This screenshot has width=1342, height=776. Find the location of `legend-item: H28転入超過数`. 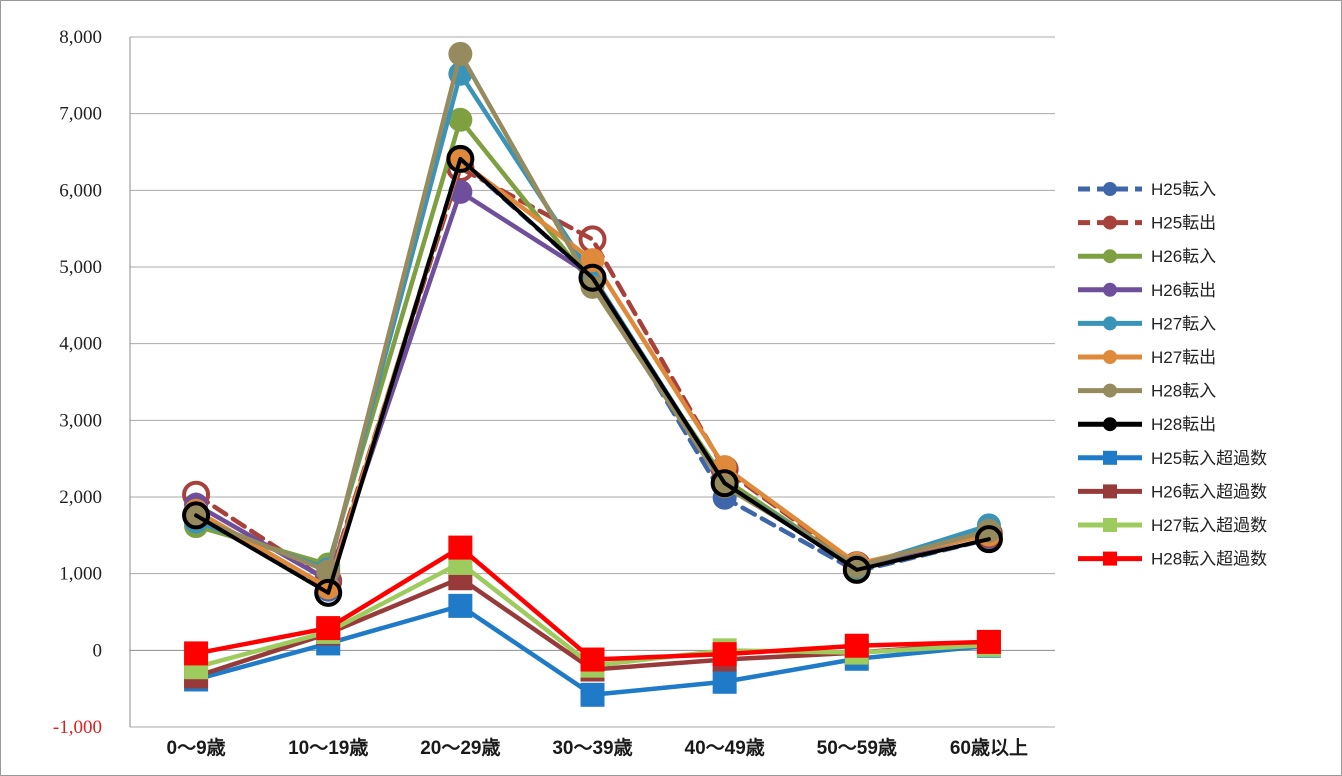

legend-item: H28転入超過数 is located at coordinates (1172, 559).